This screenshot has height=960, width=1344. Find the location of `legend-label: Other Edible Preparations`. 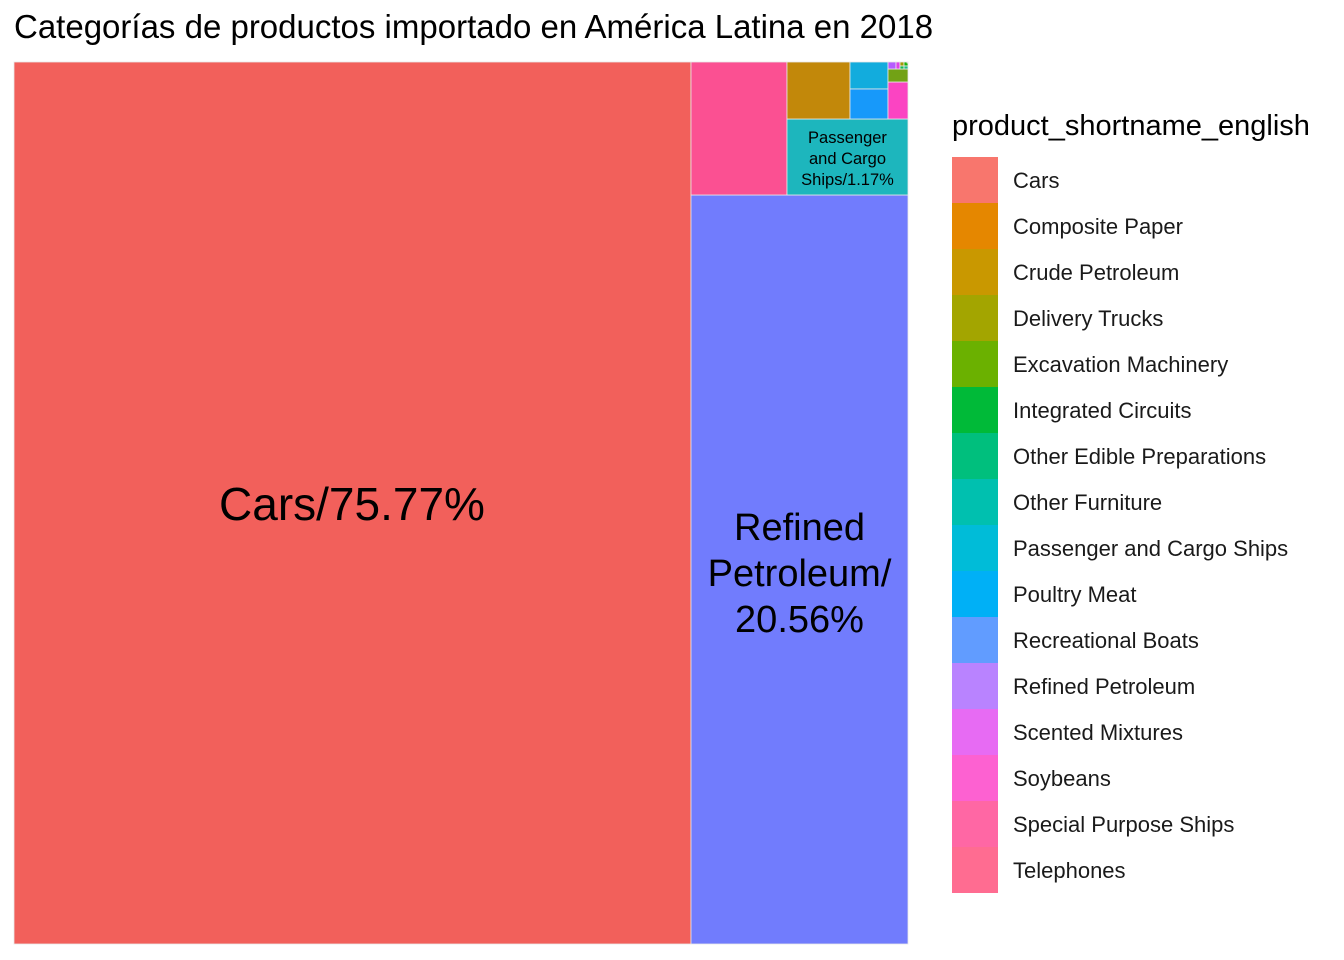

legend-label: Other Edible Preparations is located at coordinates (1140, 456).